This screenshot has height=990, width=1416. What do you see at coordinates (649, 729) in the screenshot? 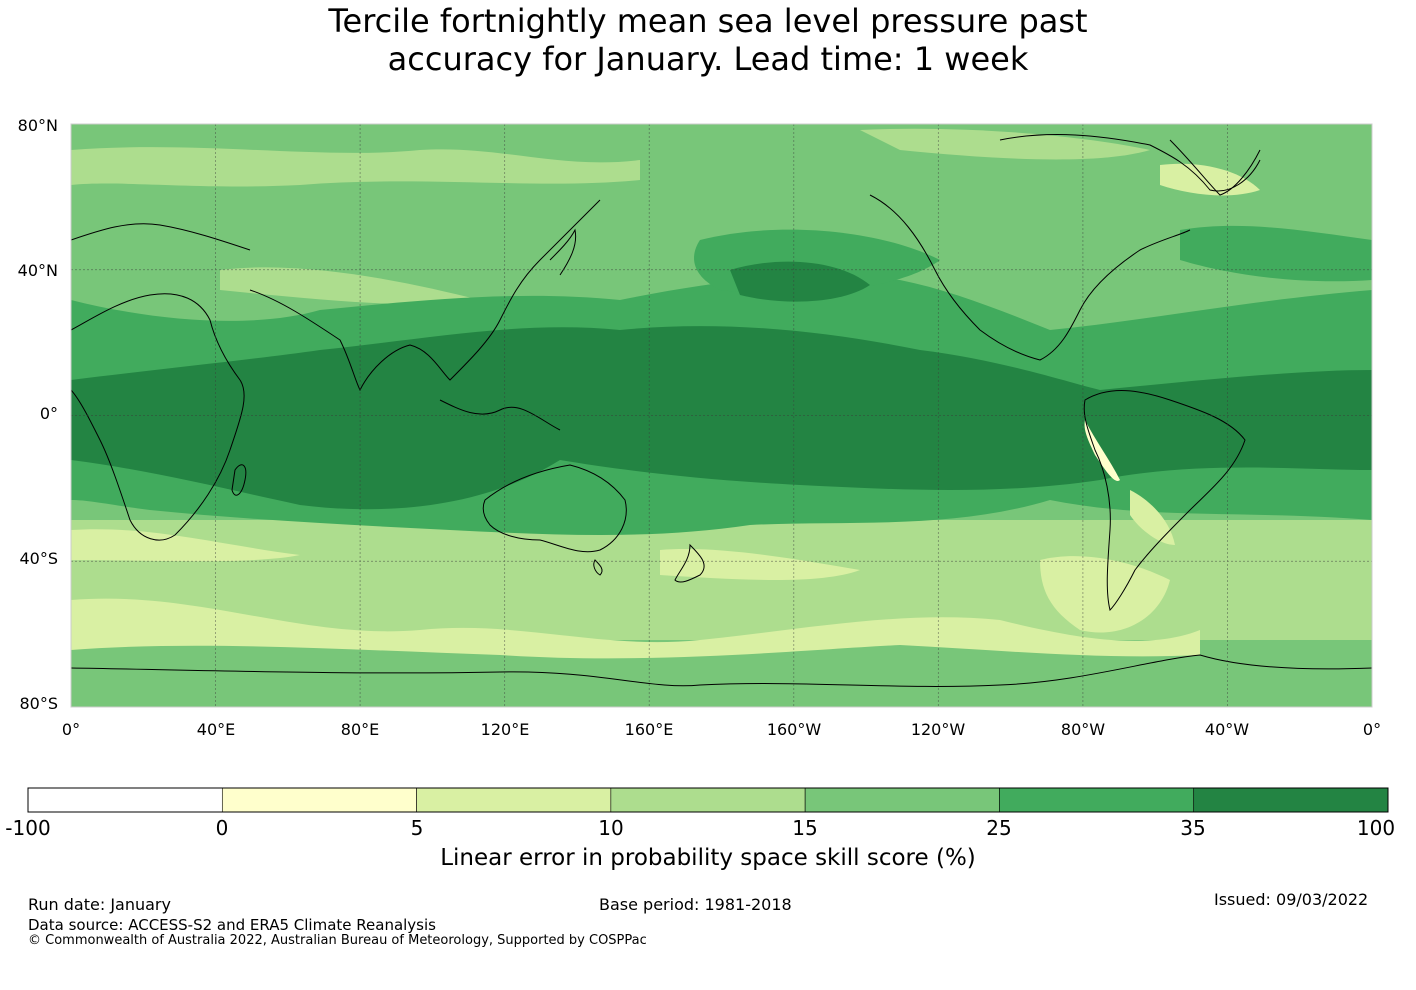
I see `lon-label-160e: 160°E` at bounding box center [649, 729].